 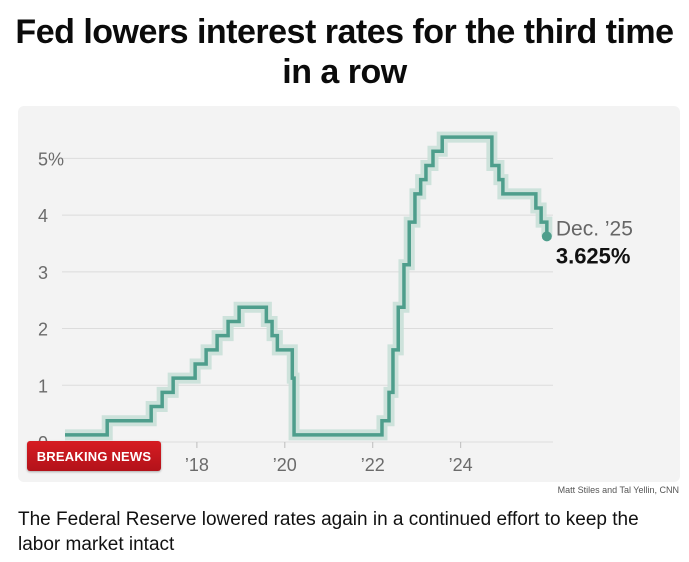 I want to click on x-tick-label: ’20, so click(x=285, y=465).